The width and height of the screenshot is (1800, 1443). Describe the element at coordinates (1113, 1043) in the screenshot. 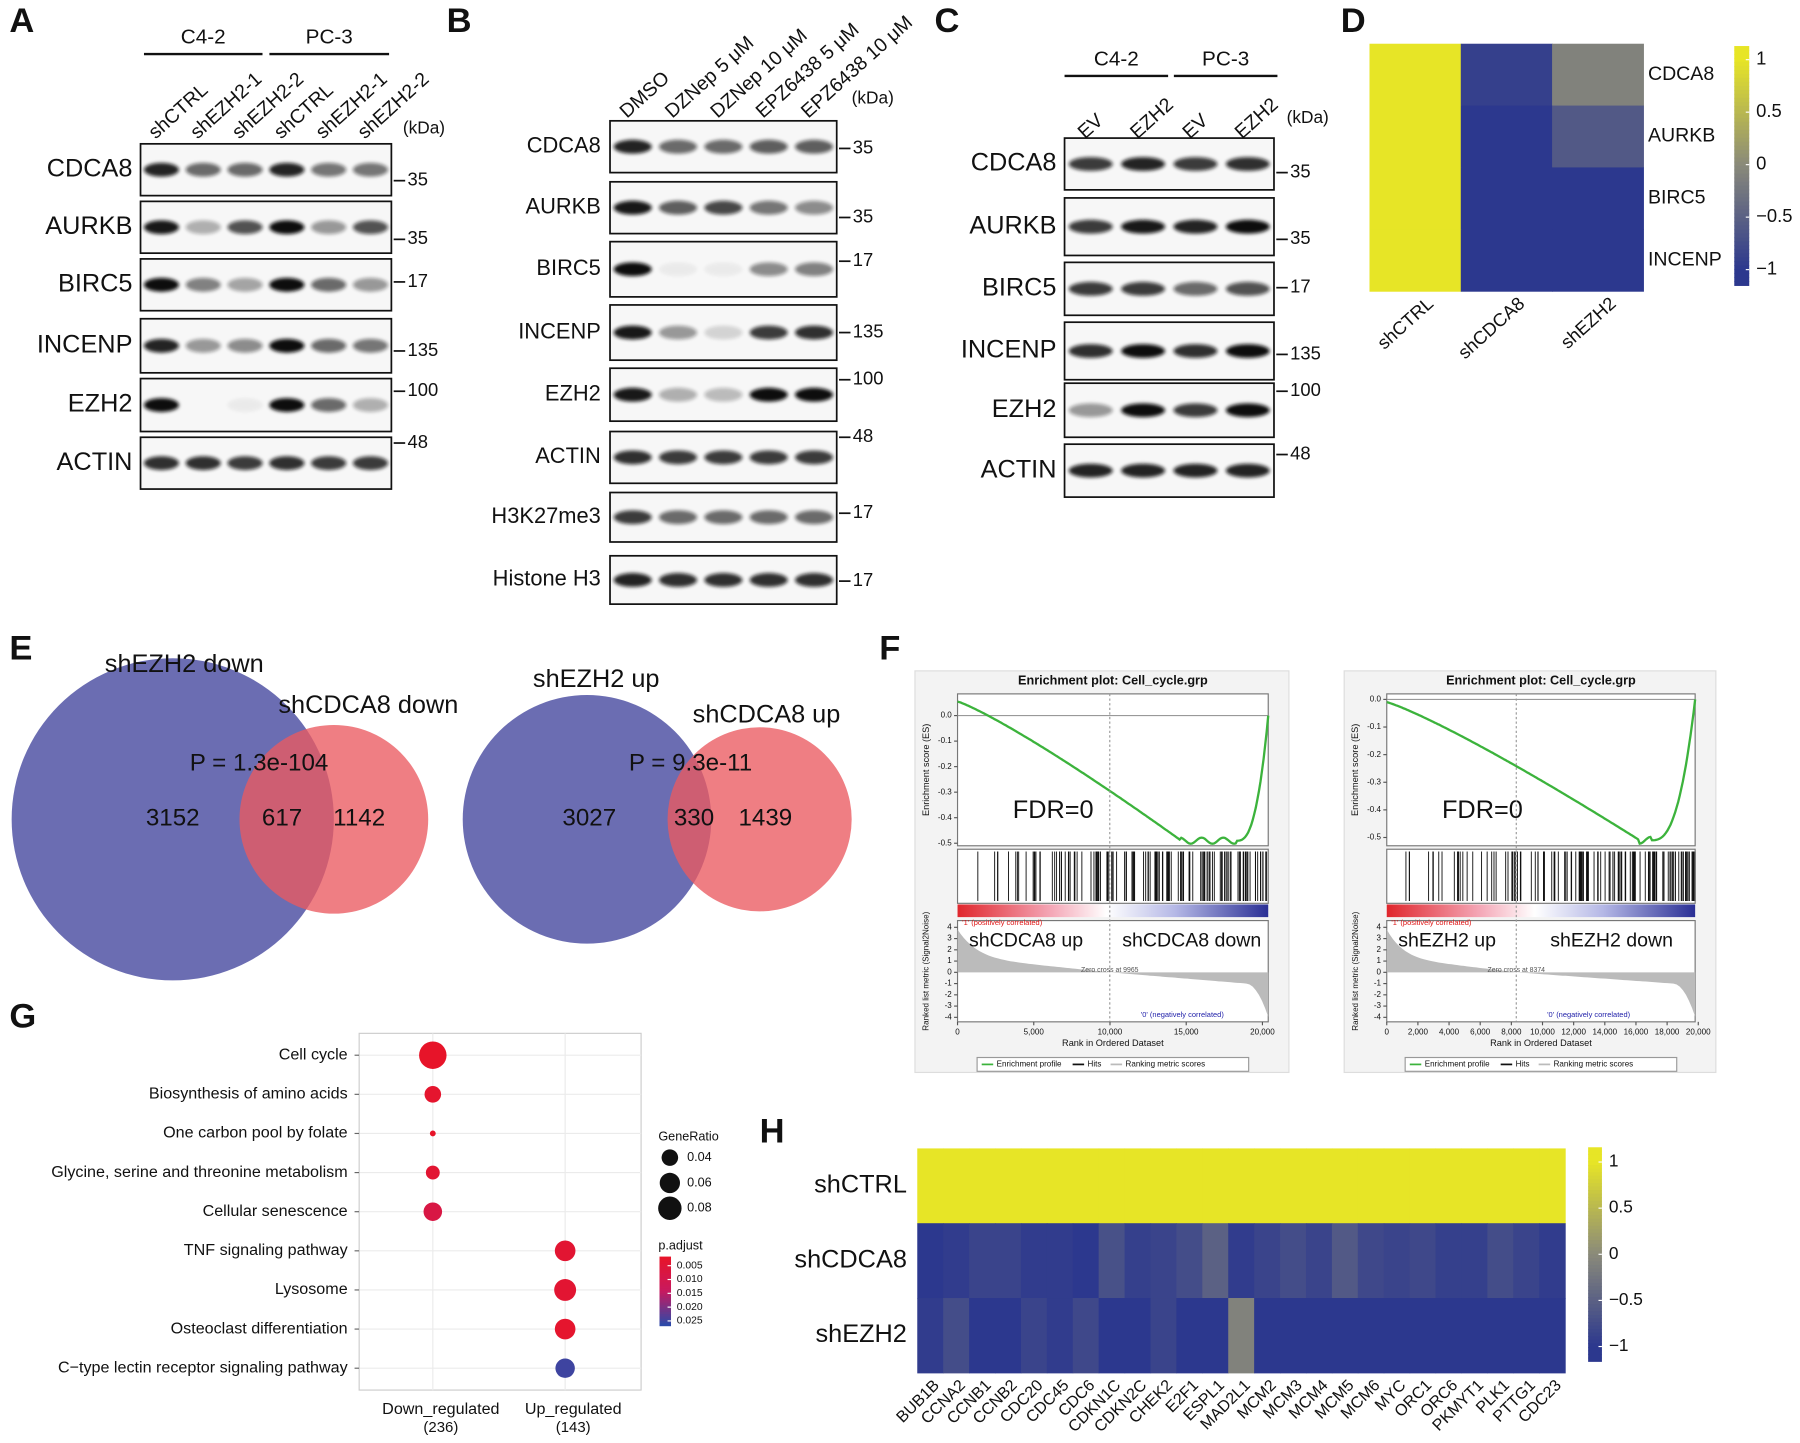

I see `x-axis-label: Rank in Ordered Dataset` at that location.